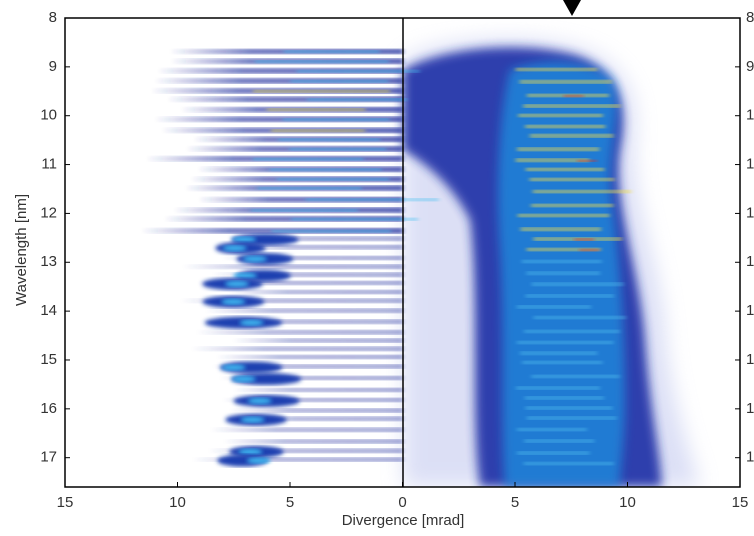 The image size is (754, 536). What do you see at coordinates (65, 502) in the screenshot?
I see `x-tick-label: 15` at bounding box center [65, 502].